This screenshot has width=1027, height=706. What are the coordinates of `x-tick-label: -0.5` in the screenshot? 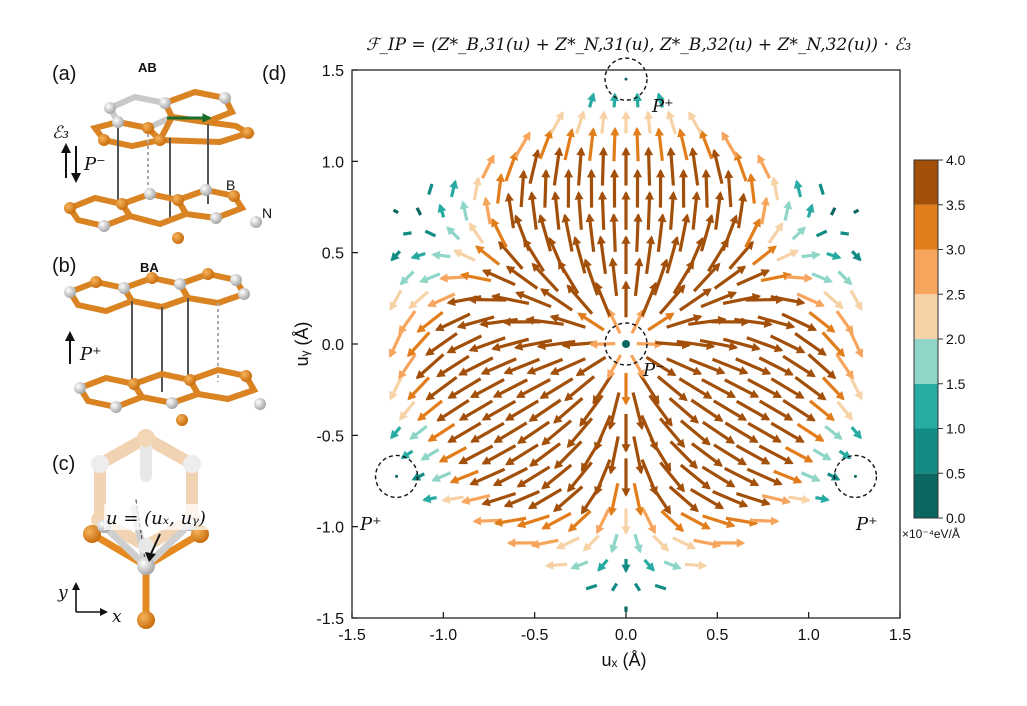 It's located at (535, 635).